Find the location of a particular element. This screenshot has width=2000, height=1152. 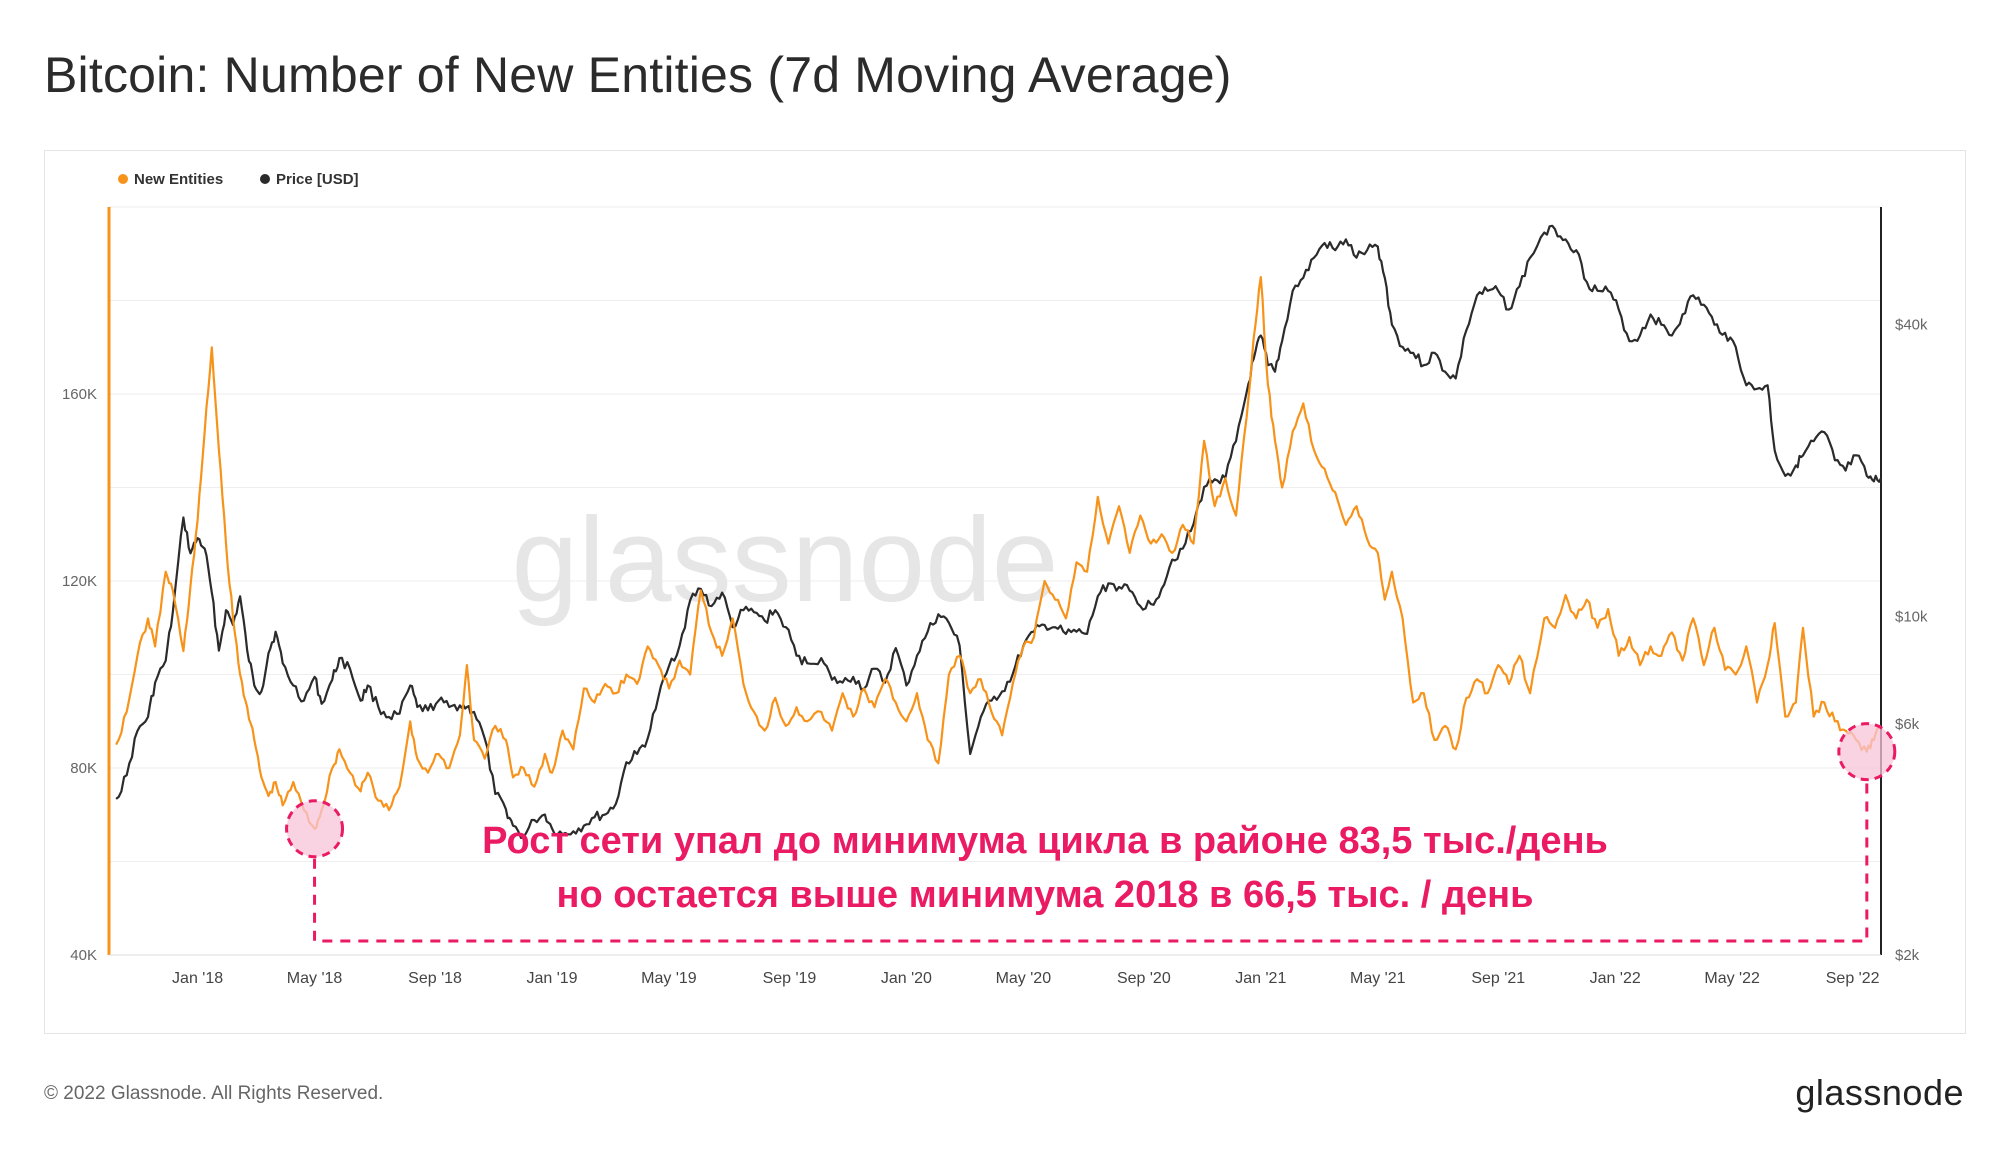

x-tick-label: May '19 is located at coordinates (669, 978).